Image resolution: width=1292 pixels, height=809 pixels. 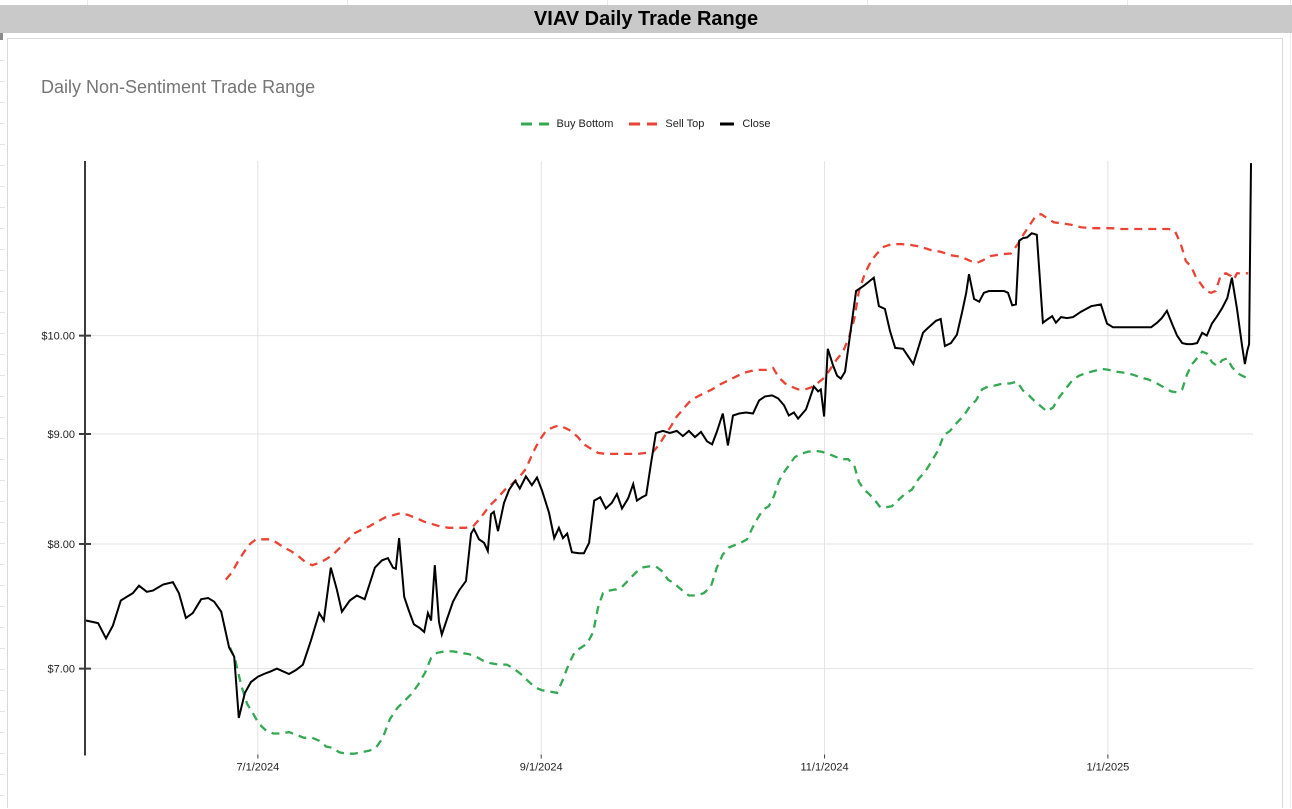 I want to click on svg-text: 1/1/2025, so click(x=1107, y=768).